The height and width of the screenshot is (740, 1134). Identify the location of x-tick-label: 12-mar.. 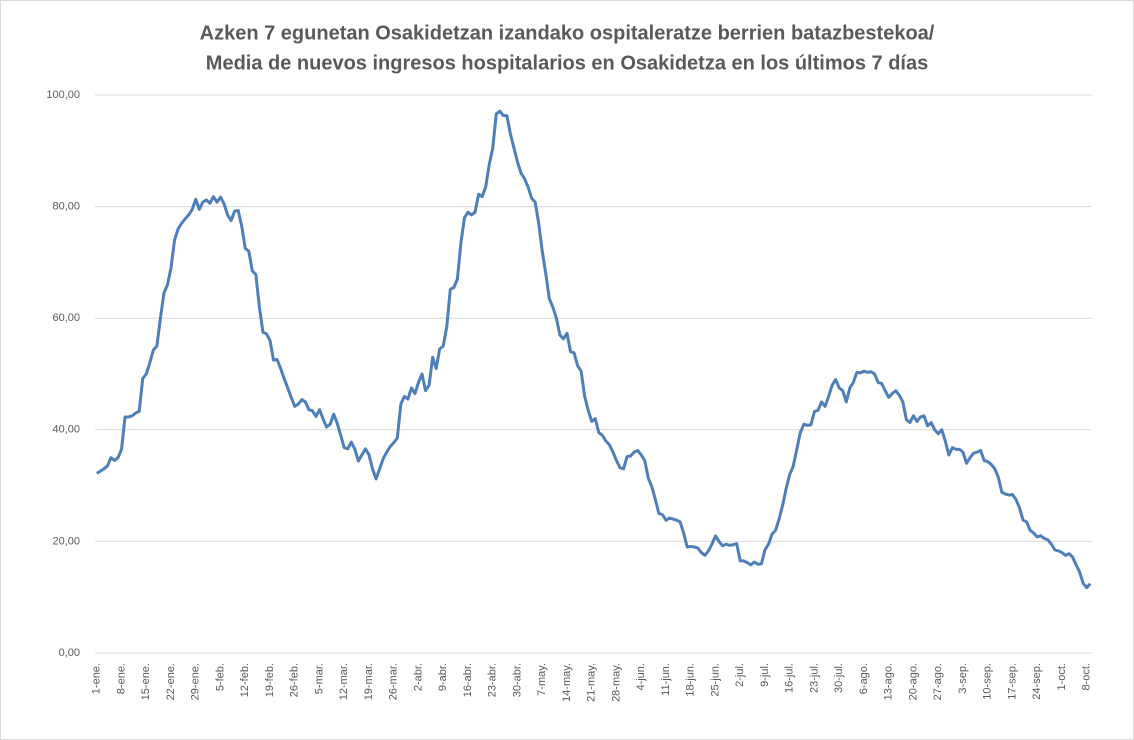
(344, 681).